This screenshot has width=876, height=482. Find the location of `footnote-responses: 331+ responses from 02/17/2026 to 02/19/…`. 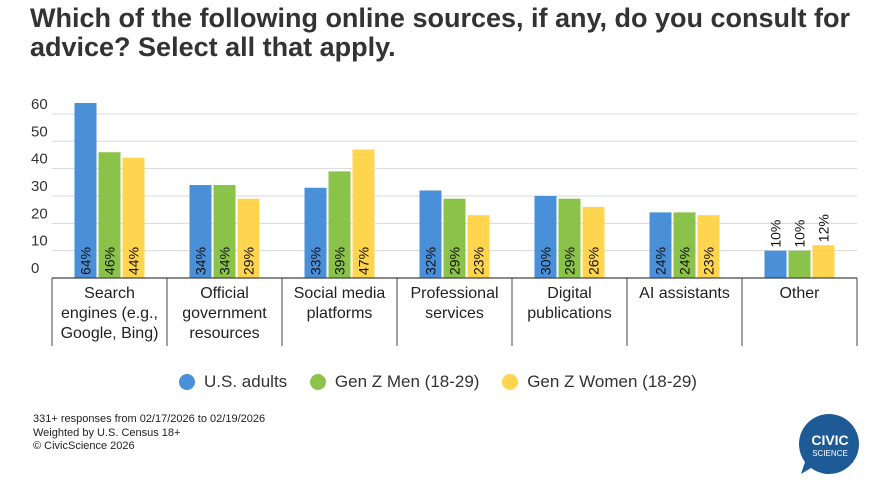

footnote-responses: 331+ responses from 02/17/2026 to 02/19/… is located at coordinates (149, 419).